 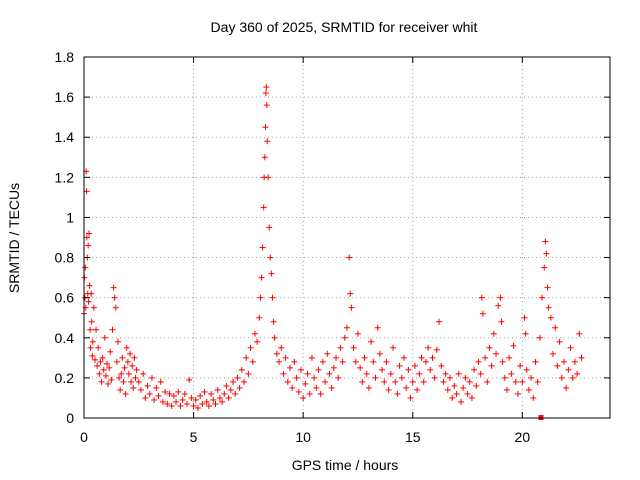 I want to click on y-tick-label: 1.2, so click(x=65, y=177).